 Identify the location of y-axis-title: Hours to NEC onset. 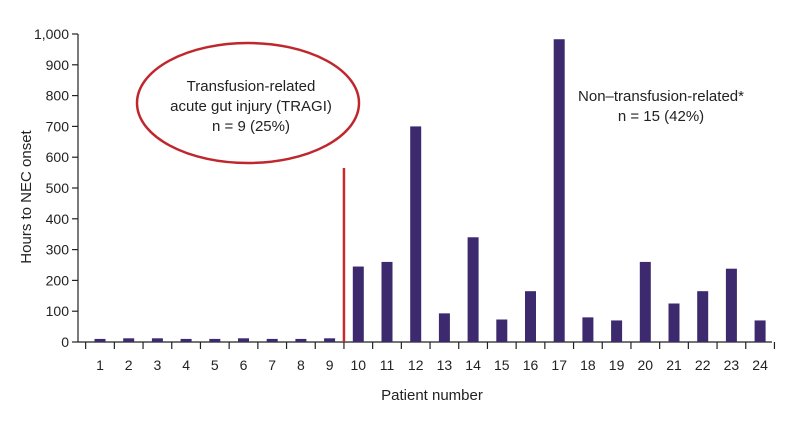
(26, 196).